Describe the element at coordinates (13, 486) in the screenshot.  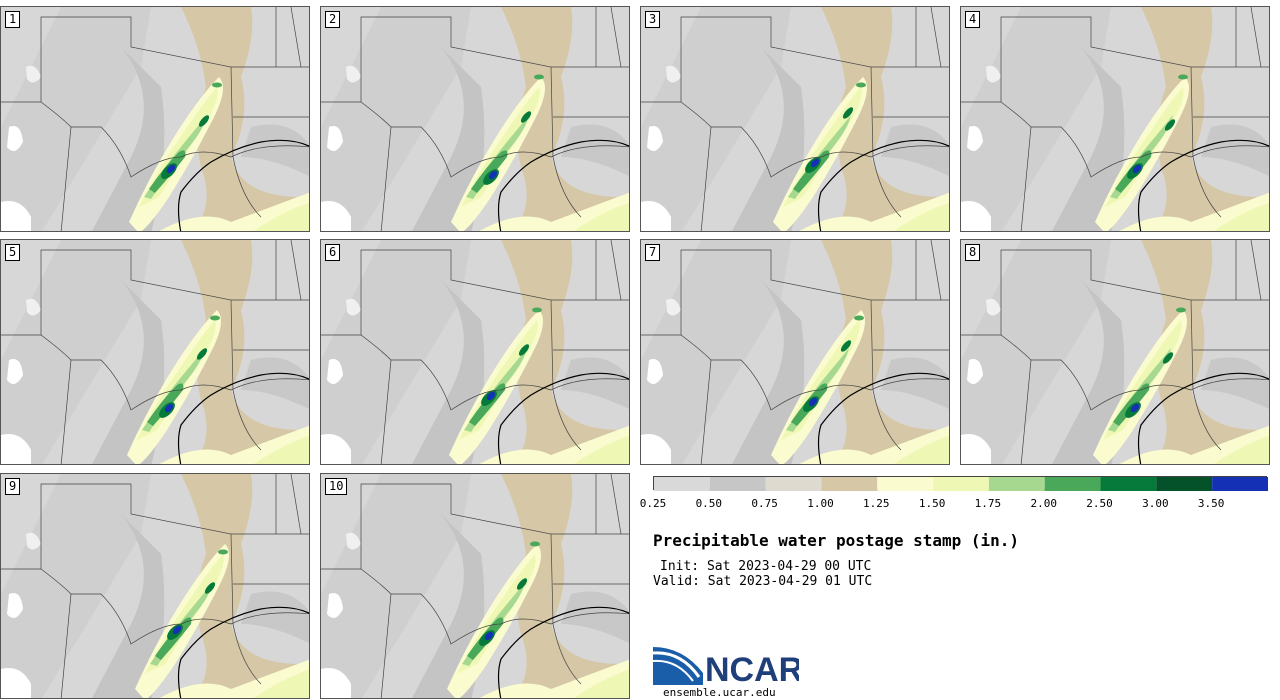
I see `member-number: 9` at that location.